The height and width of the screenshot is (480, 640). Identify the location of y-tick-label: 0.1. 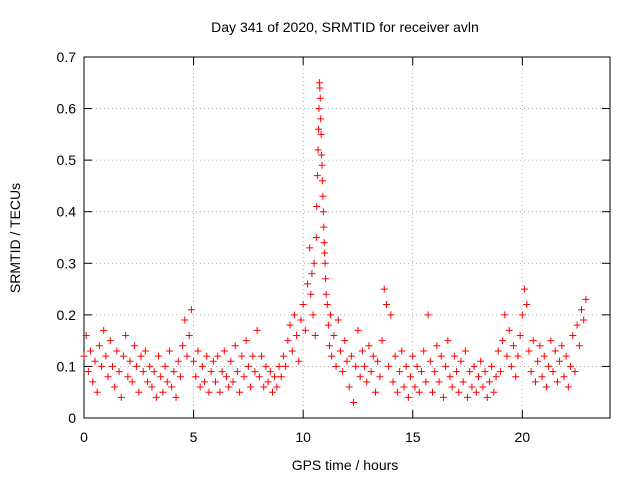
(67, 366).